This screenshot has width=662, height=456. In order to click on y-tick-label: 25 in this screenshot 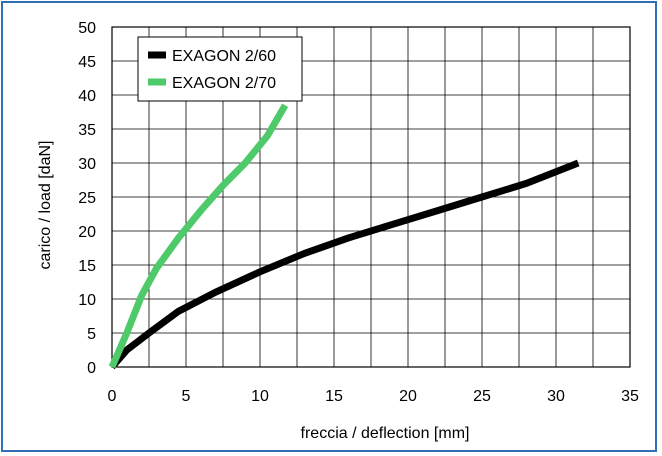, I will do `click(87, 198)`.